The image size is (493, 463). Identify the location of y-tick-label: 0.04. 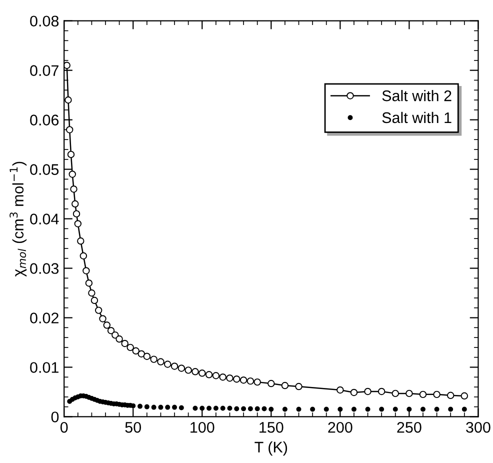
(44, 219).